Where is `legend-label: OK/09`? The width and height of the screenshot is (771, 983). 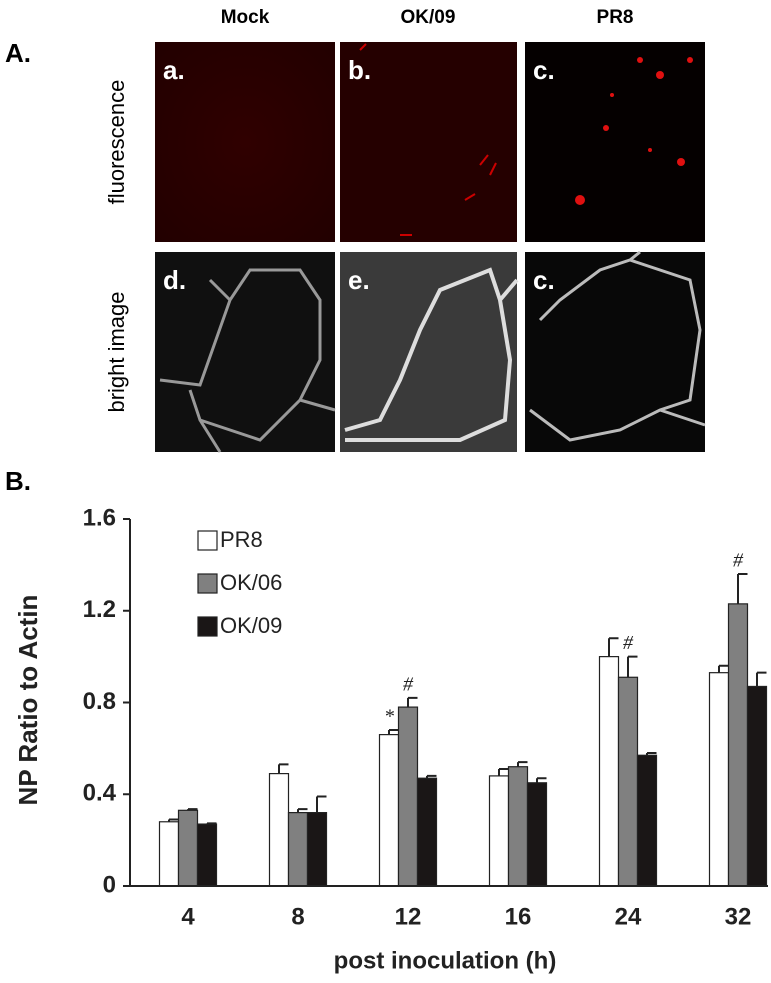 legend-label: OK/09 is located at coordinates (251, 625).